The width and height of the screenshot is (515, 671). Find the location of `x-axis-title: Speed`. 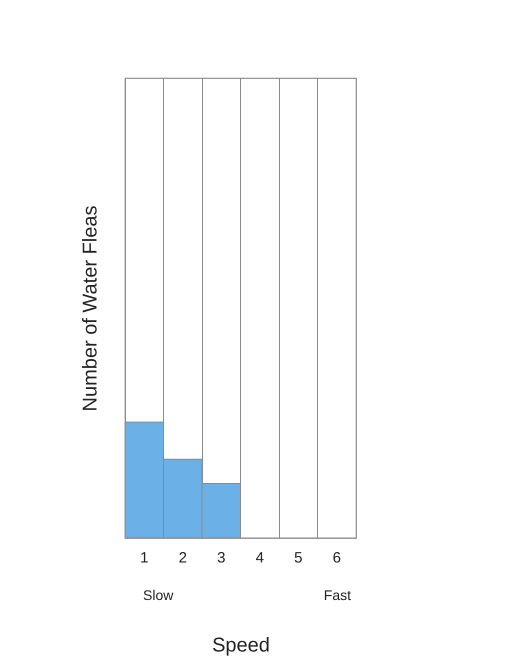

x-axis-title: Speed is located at coordinates (241, 645).